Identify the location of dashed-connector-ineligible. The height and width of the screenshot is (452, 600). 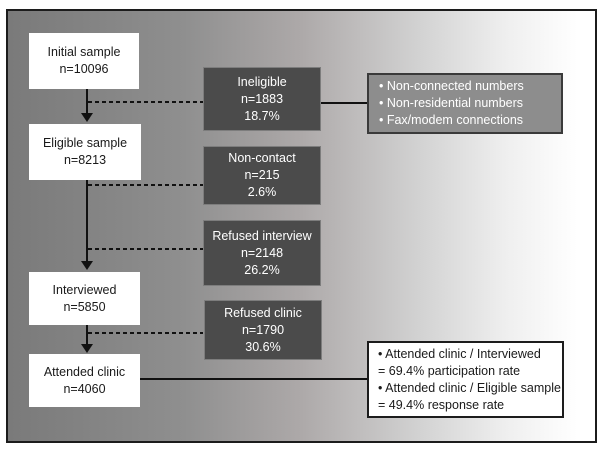
(145, 102).